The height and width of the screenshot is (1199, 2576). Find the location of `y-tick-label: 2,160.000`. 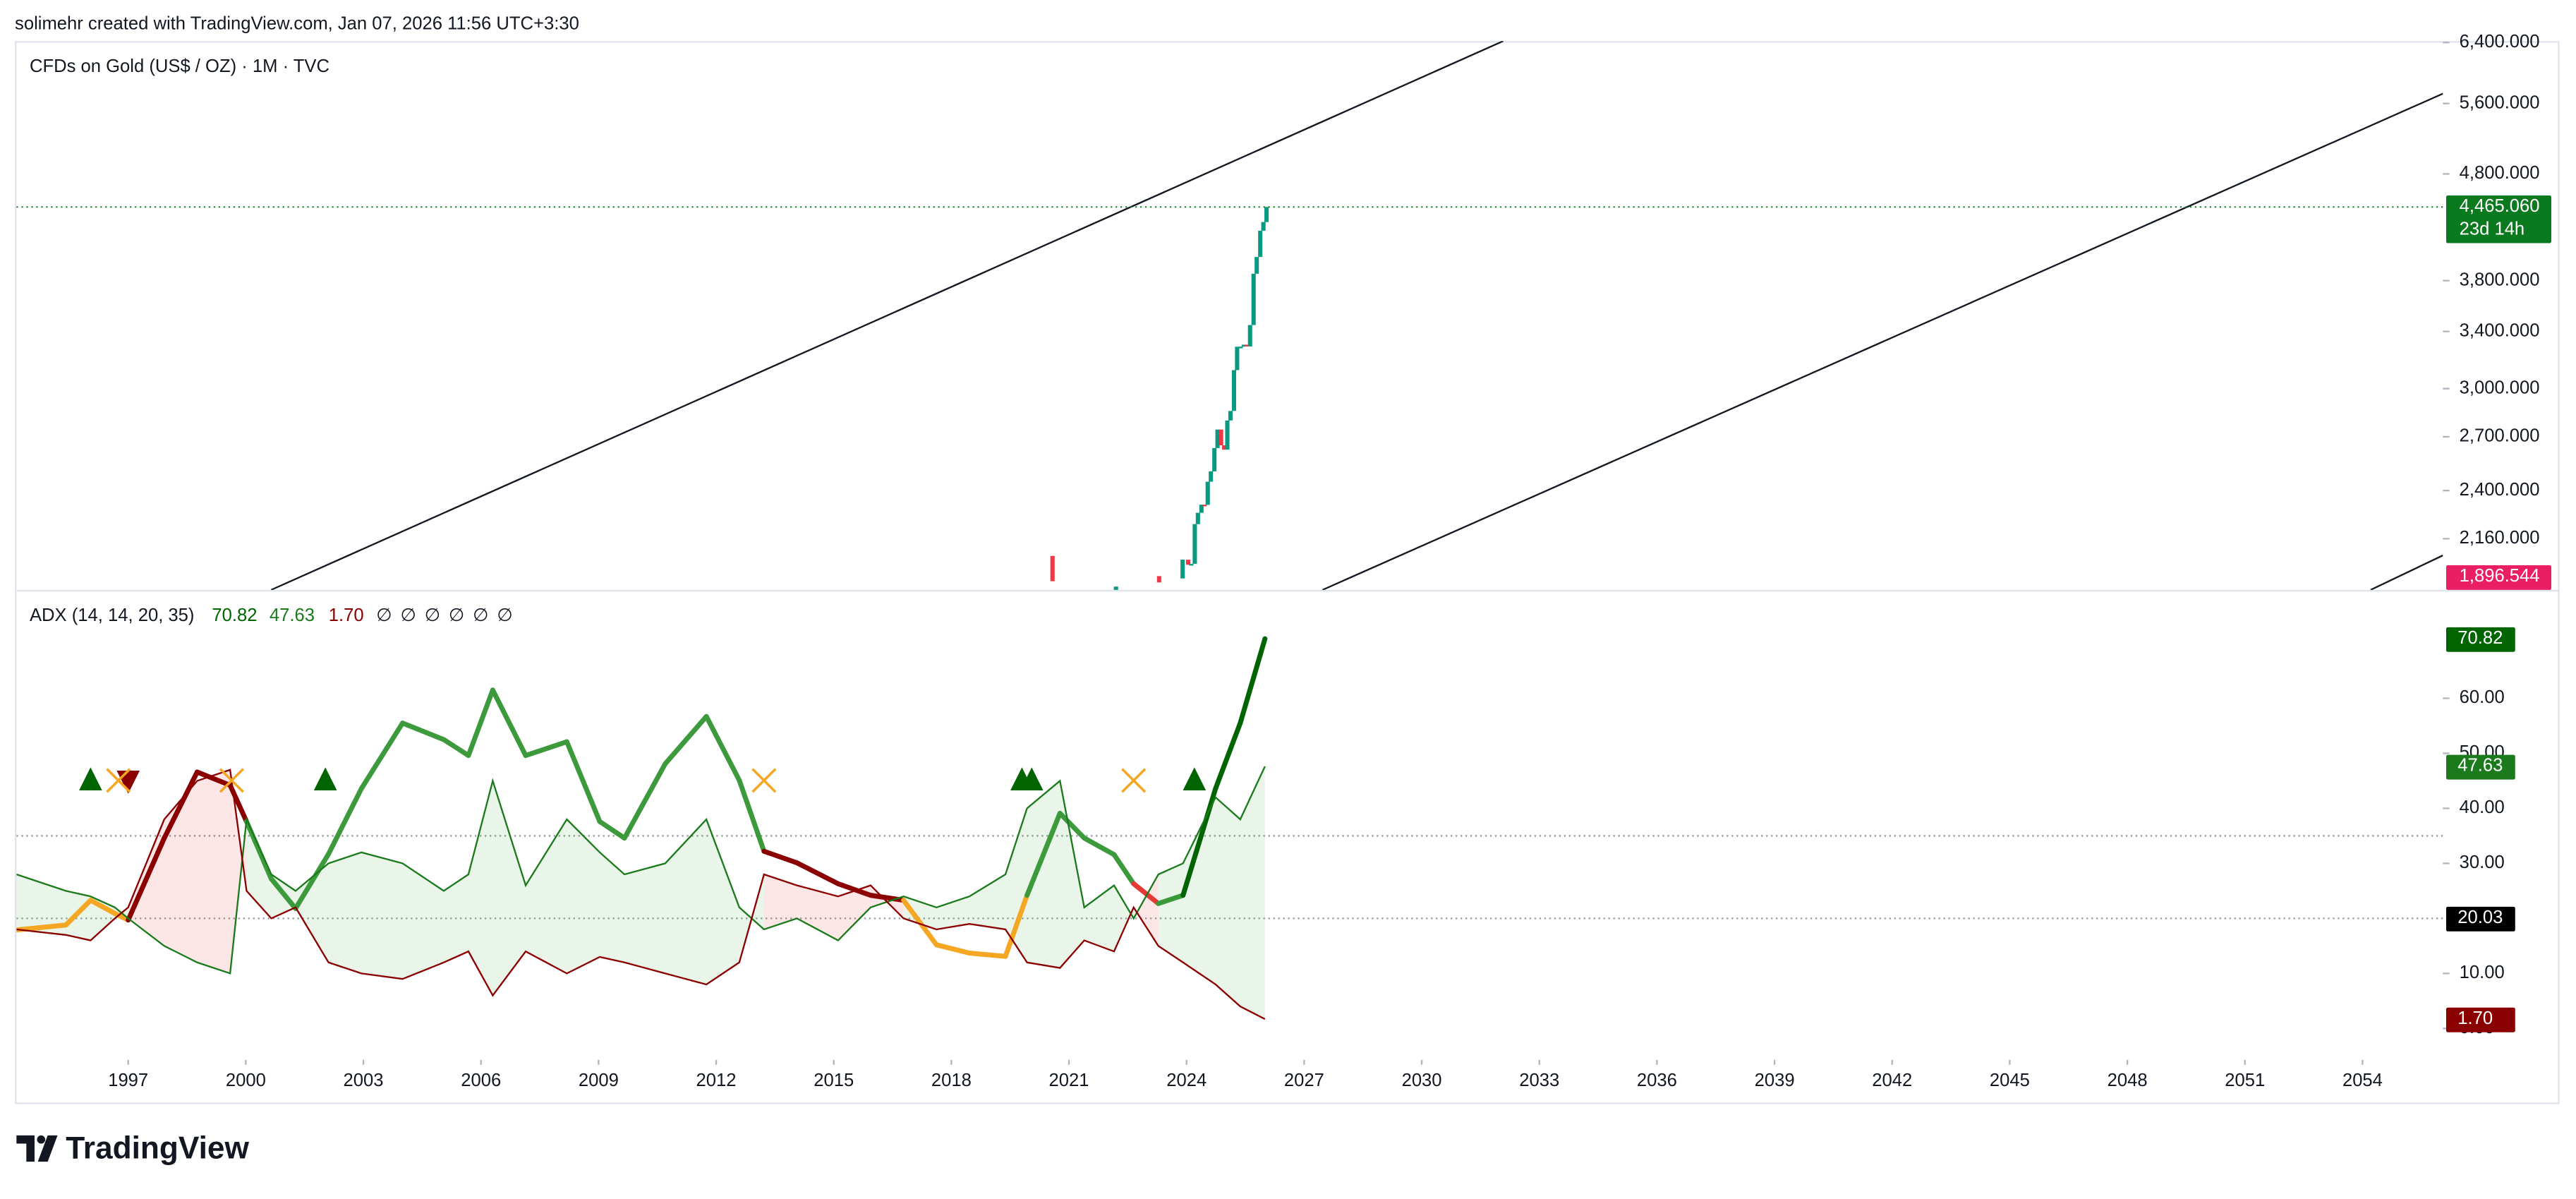

y-tick-label: 2,160.000 is located at coordinates (2500, 538).